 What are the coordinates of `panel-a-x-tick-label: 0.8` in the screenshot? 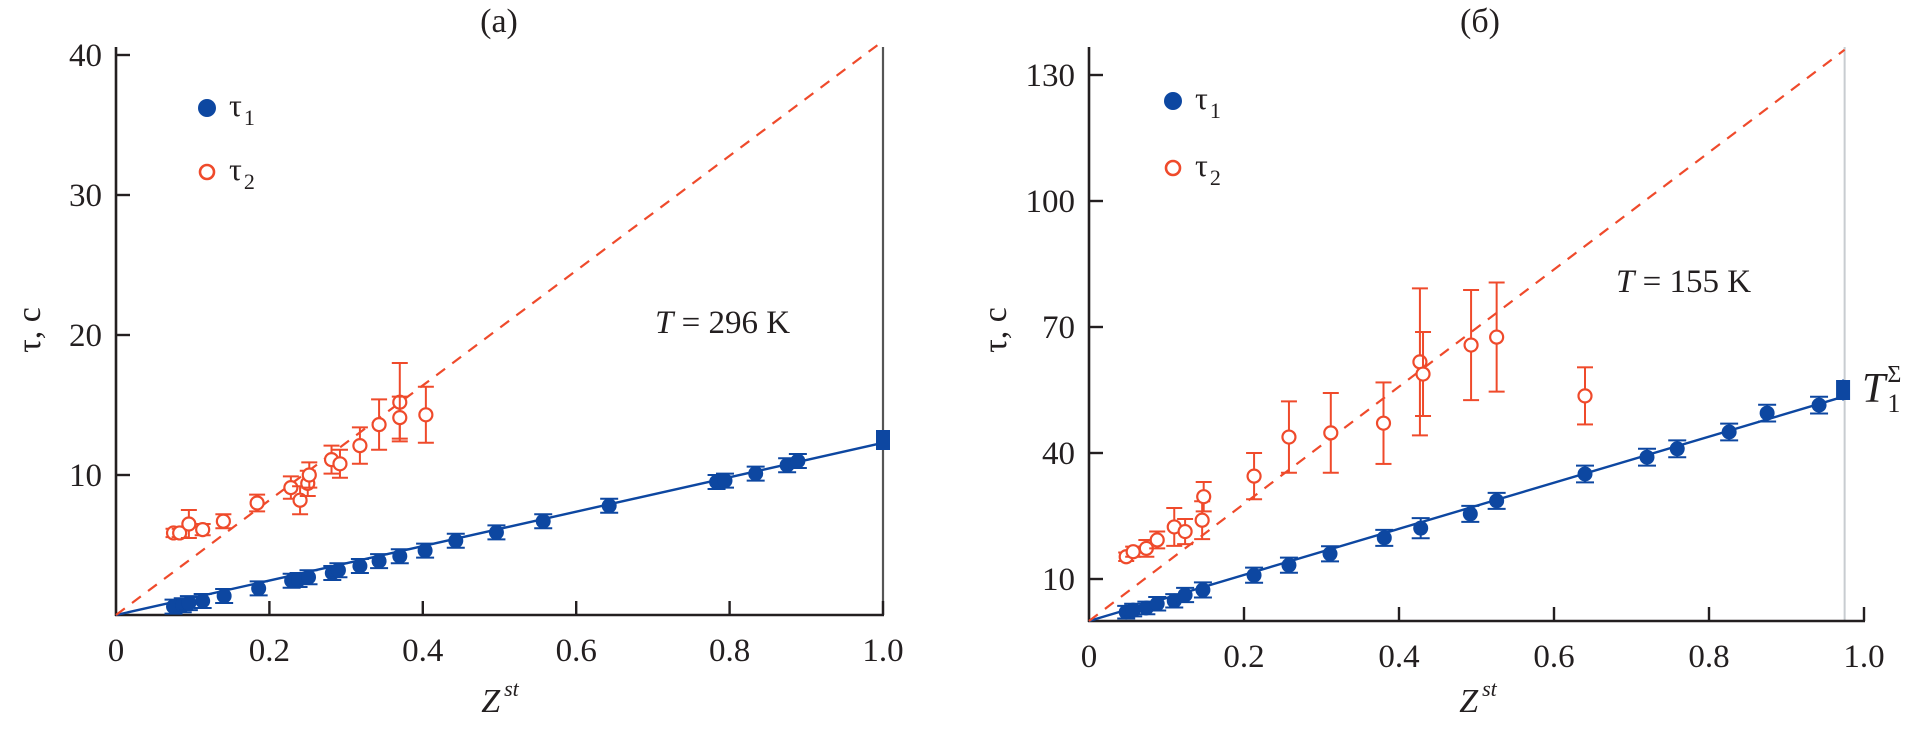 It's located at (729, 651).